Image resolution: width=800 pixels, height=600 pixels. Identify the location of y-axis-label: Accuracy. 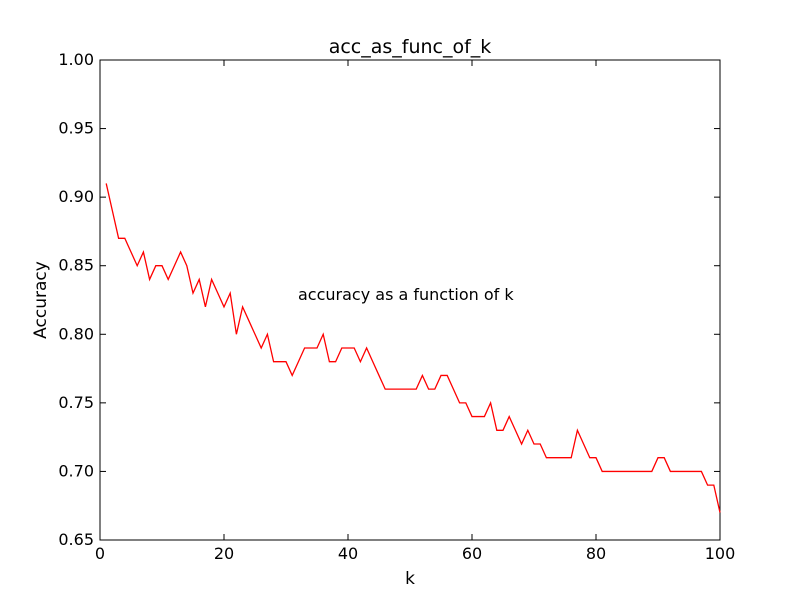
(41, 300).